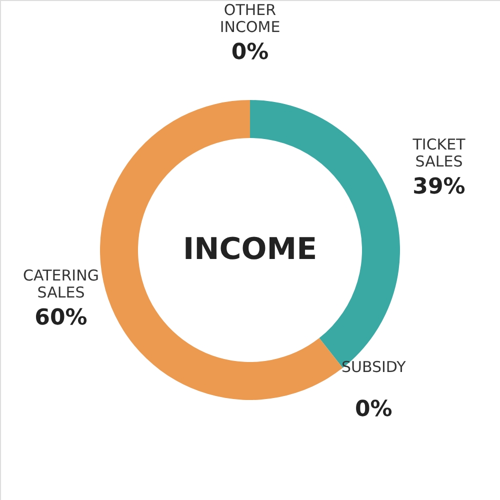  I want to click on slice-label: CATERING SALES, so click(61, 284).